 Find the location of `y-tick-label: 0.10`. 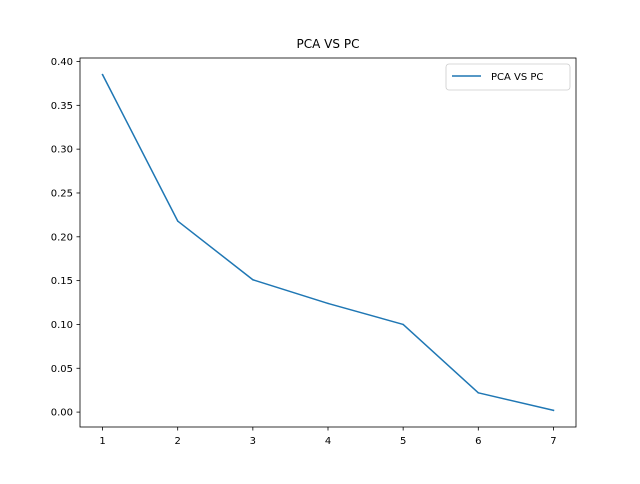

y-tick-label: 0.10 is located at coordinates (62, 325).